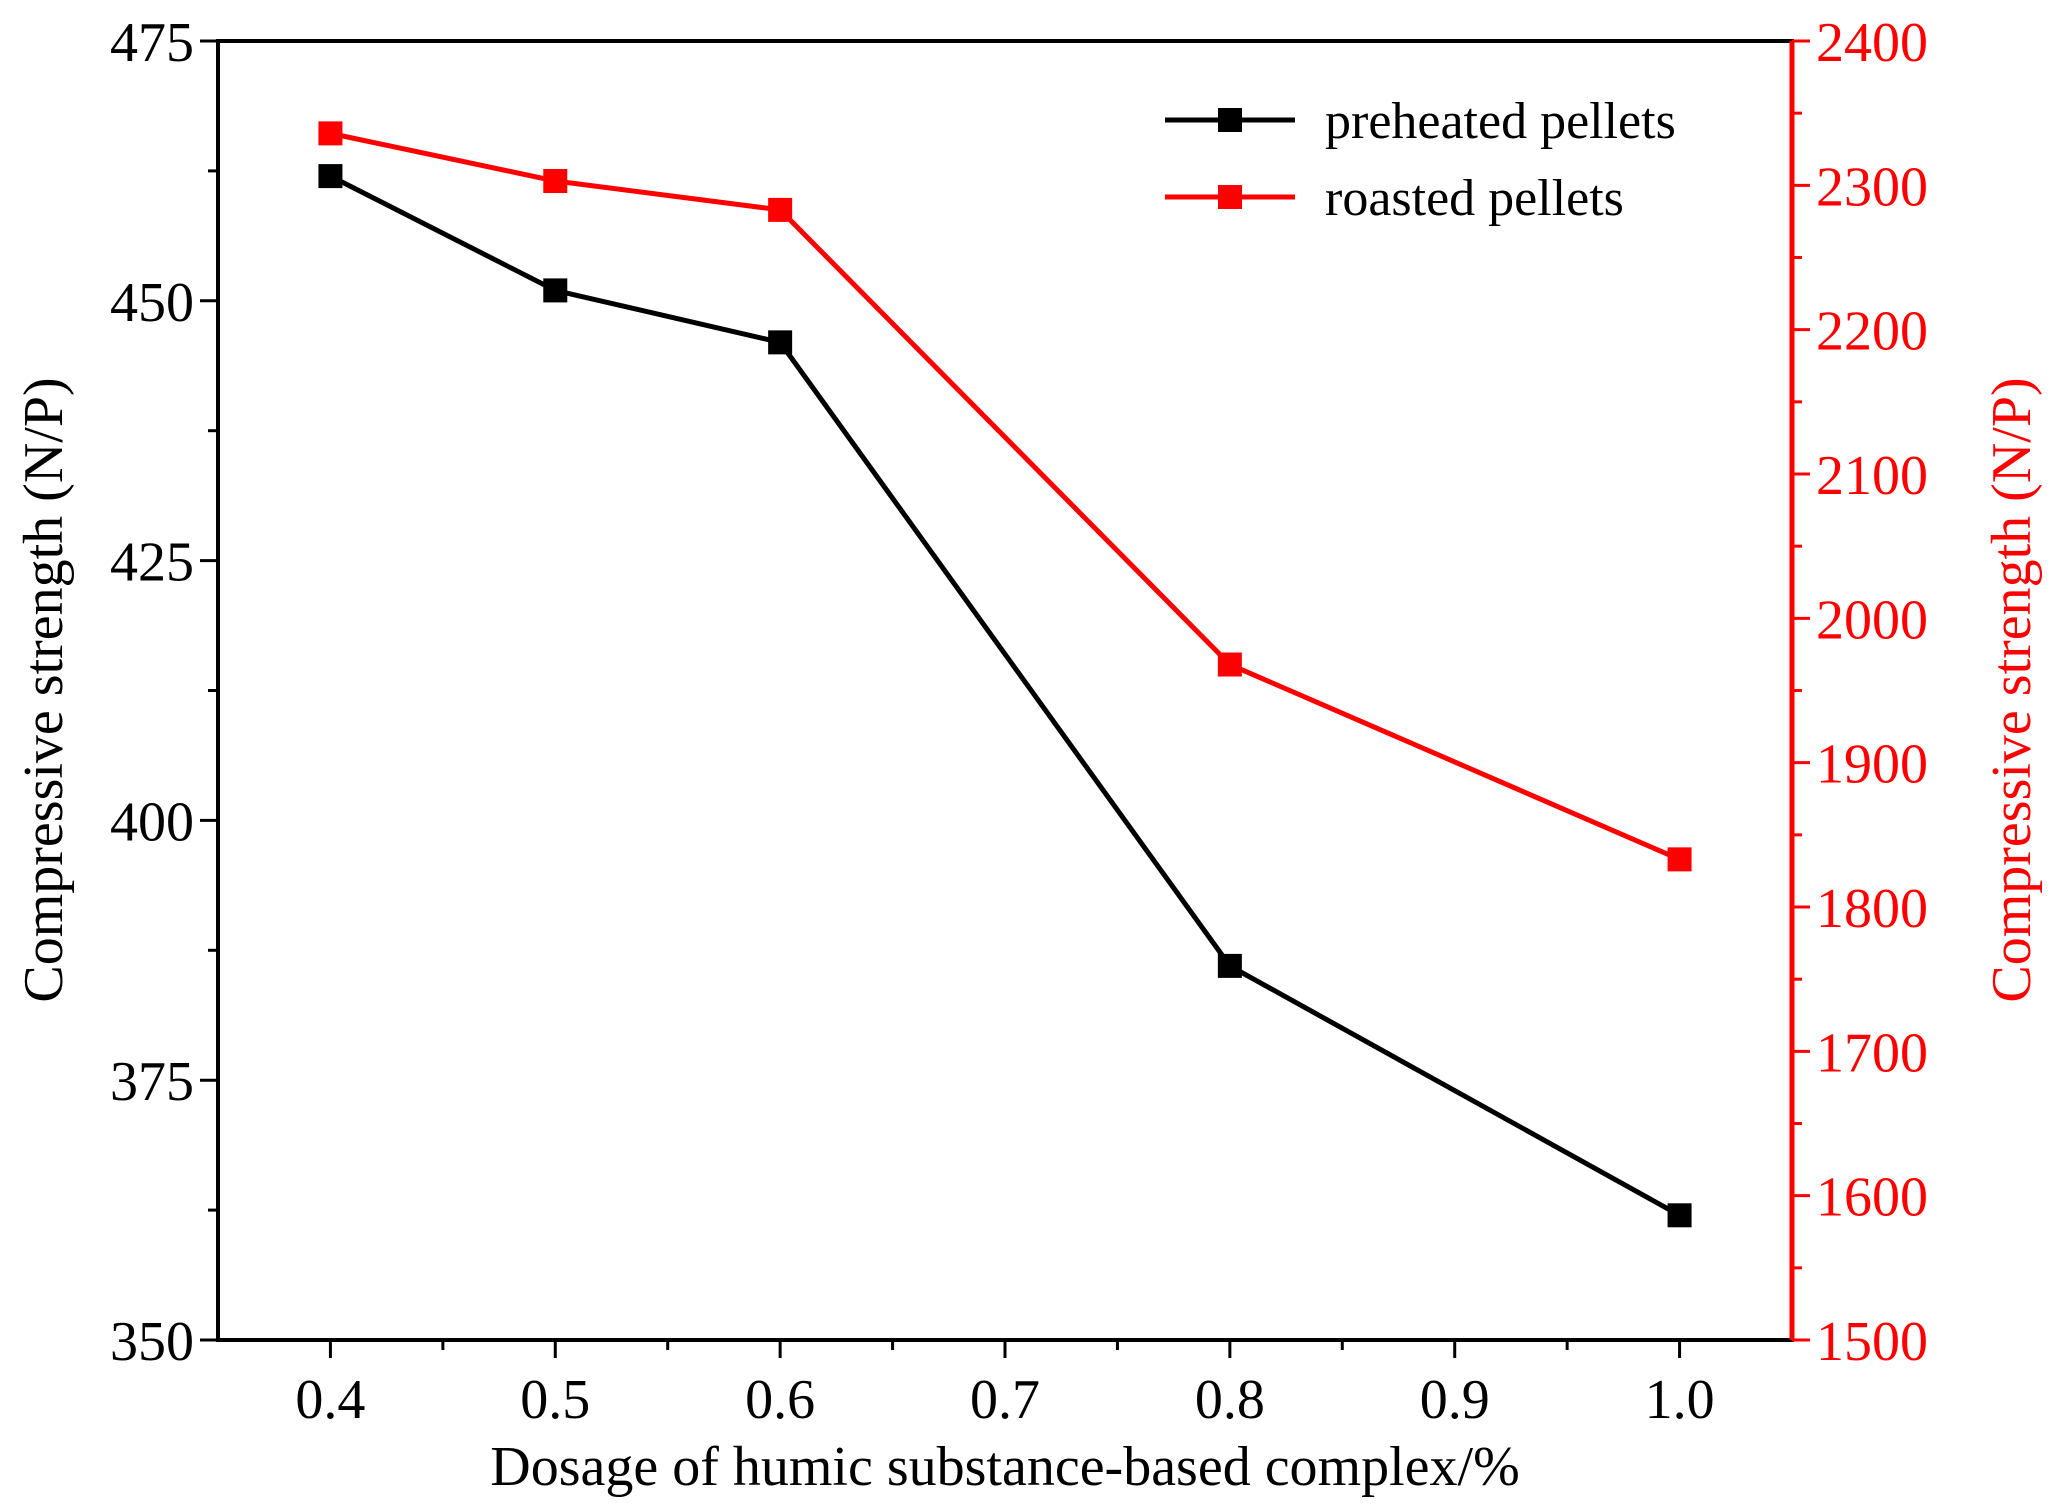 The image size is (2064, 1510). Describe the element at coordinates (1872, 187) in the screenshot. I see `right-tick-label: 2300` at that location.